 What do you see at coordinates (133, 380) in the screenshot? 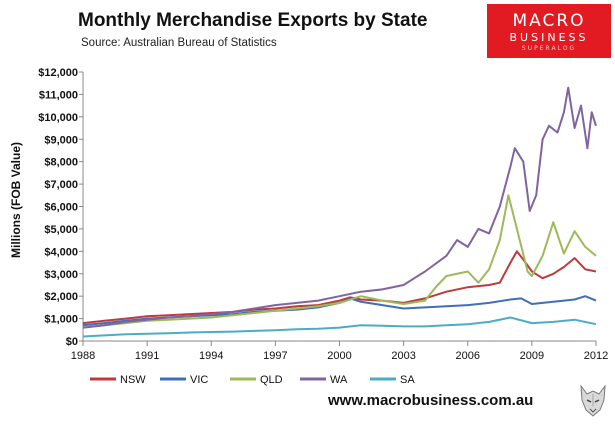
I see `legend-label: NSW` at bounding box center [133, 380].